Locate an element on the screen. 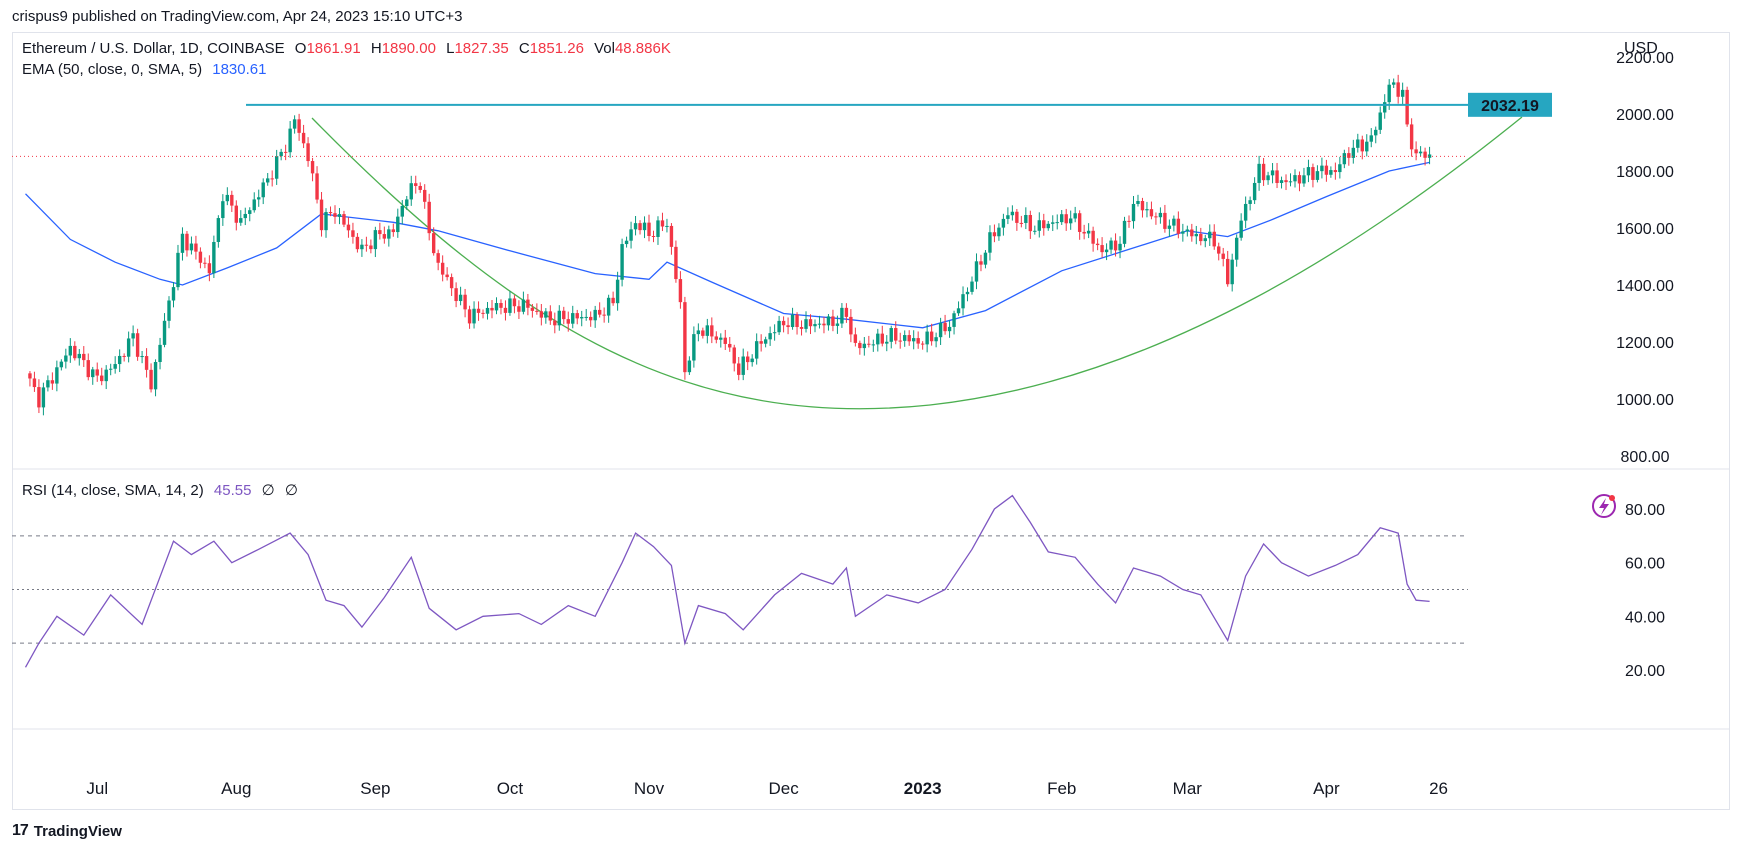 The image size is (1742, 856). rsi-tick-label: 40.00 is located at coordinates (1645, 617).